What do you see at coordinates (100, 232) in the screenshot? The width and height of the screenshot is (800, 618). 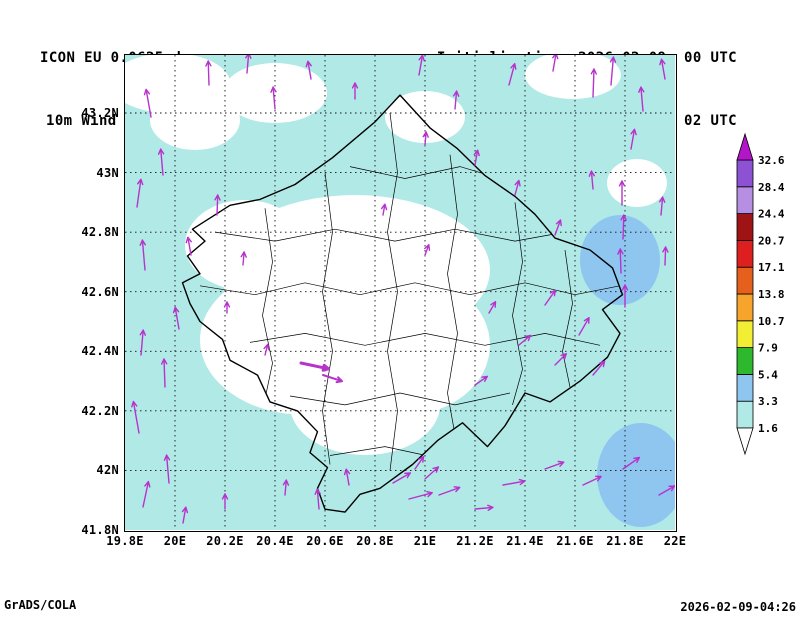 I see `y-tick-label: 42.8N` at bounding box center [100, 232].